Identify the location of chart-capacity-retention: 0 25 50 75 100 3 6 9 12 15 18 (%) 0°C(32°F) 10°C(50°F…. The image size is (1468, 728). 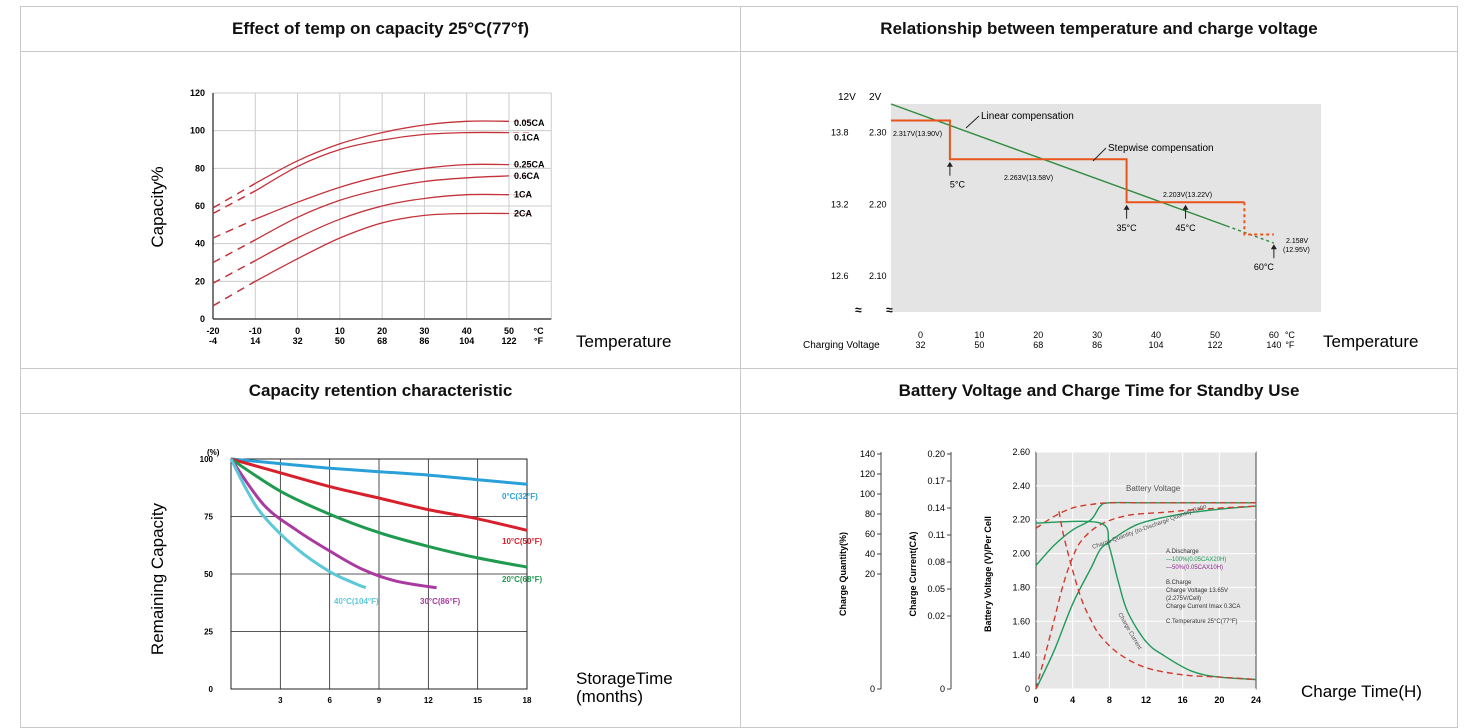
(410, 577).